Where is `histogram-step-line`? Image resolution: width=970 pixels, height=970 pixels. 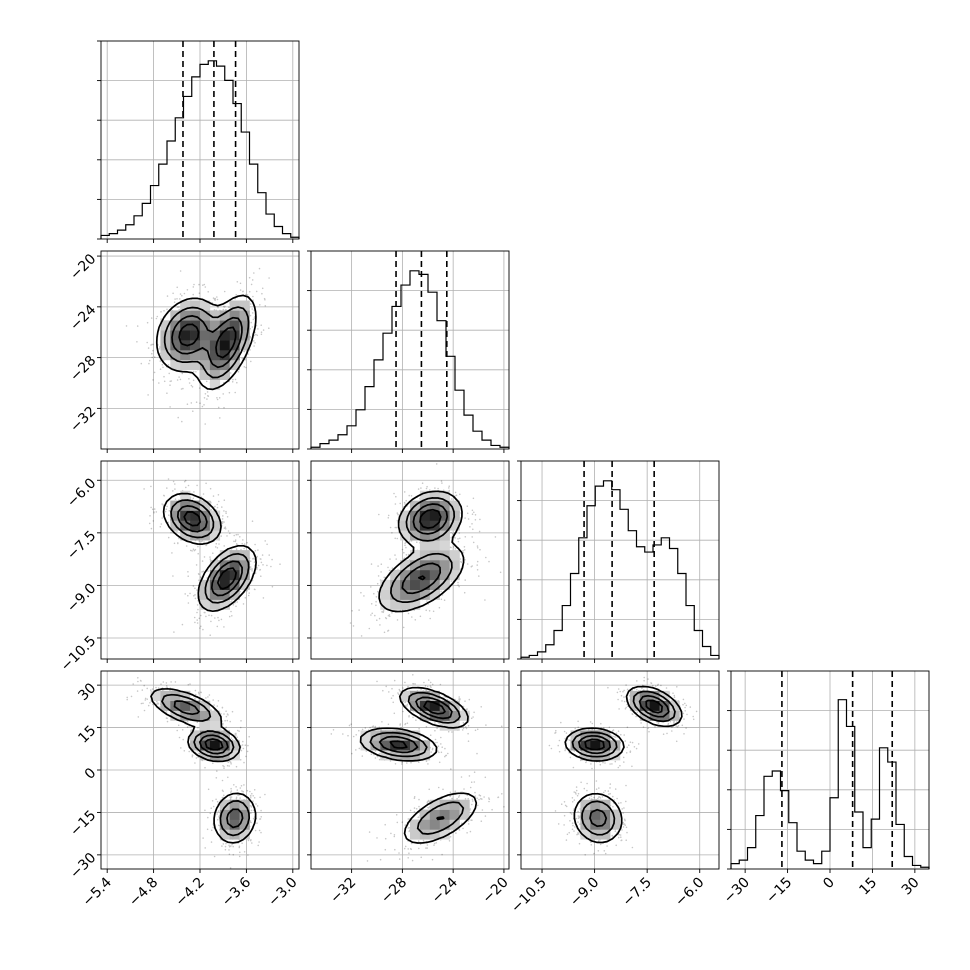 histogram-step-line is located at coordinates (410, 359).